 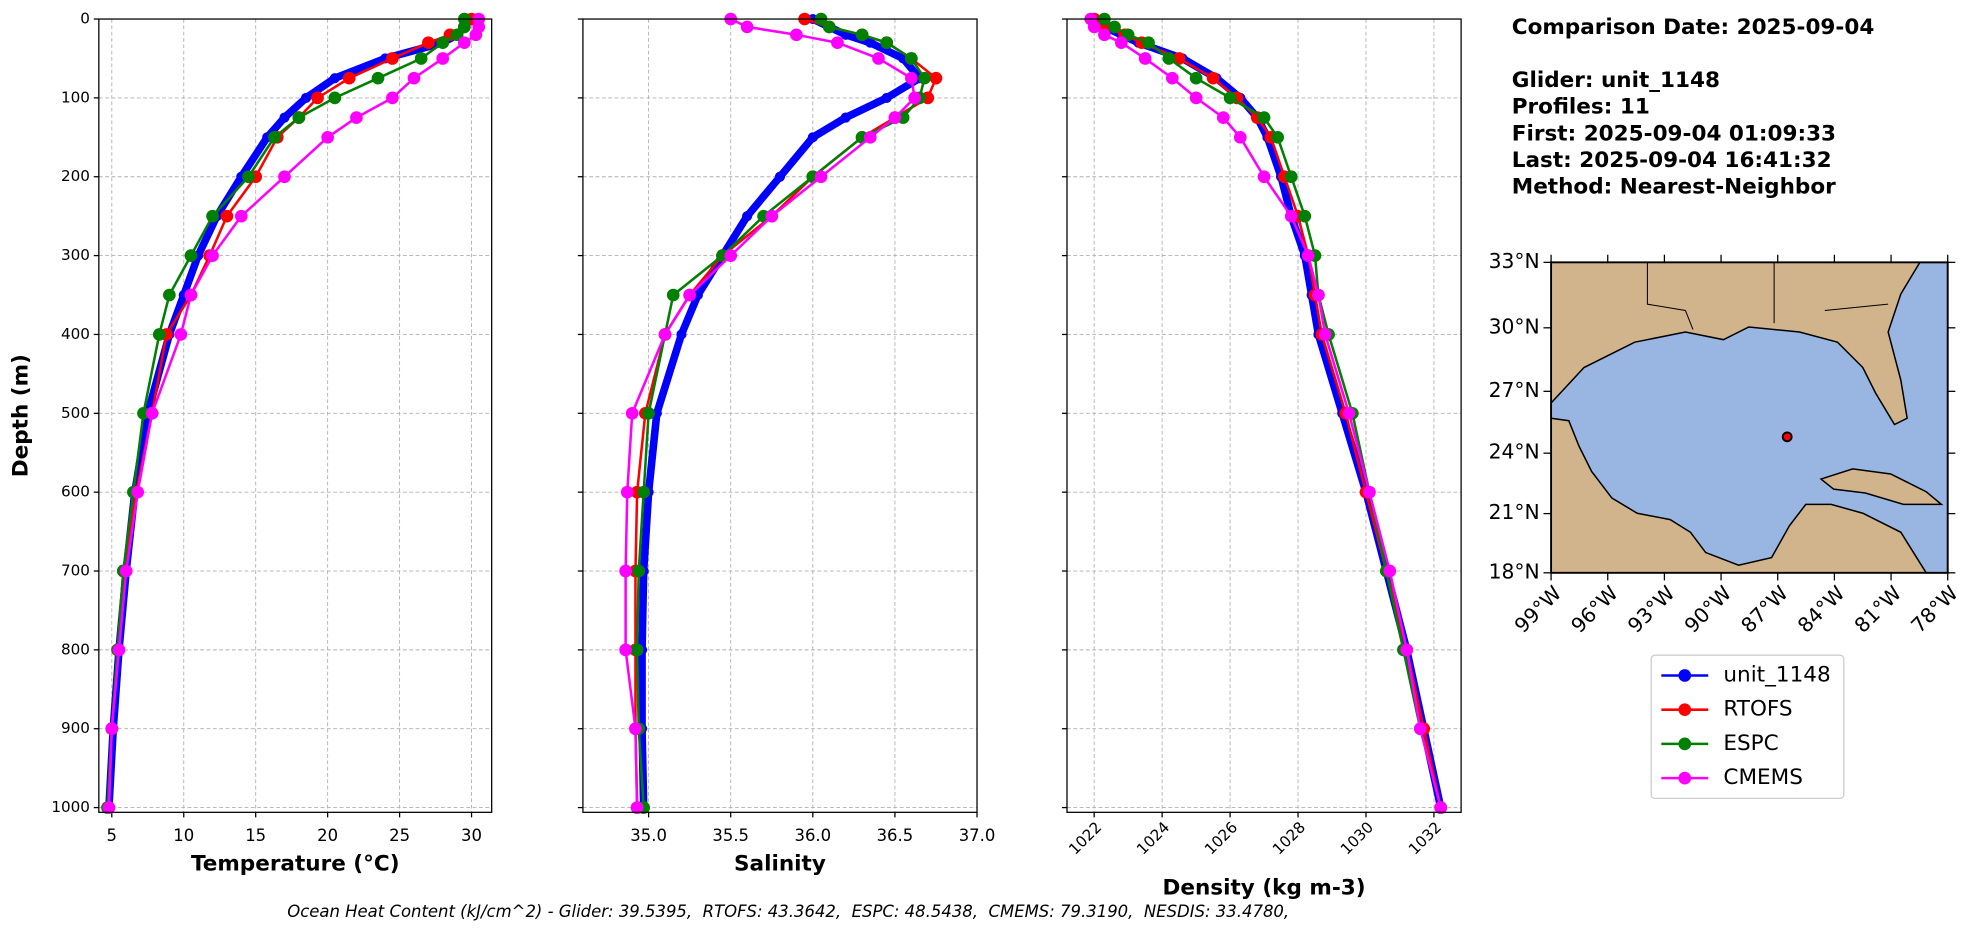 What do you see at coordinates (895, 835) in the screenshot?
I see `x-tick-label: 36.5` at bounding box center [895, 835].